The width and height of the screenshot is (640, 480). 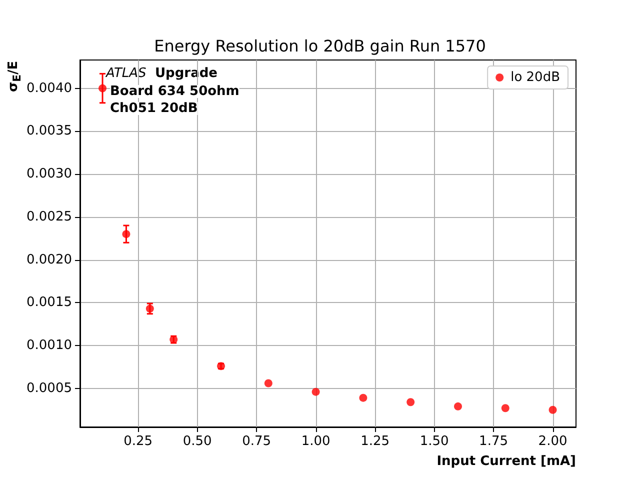 I want to click on x-tick-label: 1.75, so click(x=493, y=441).